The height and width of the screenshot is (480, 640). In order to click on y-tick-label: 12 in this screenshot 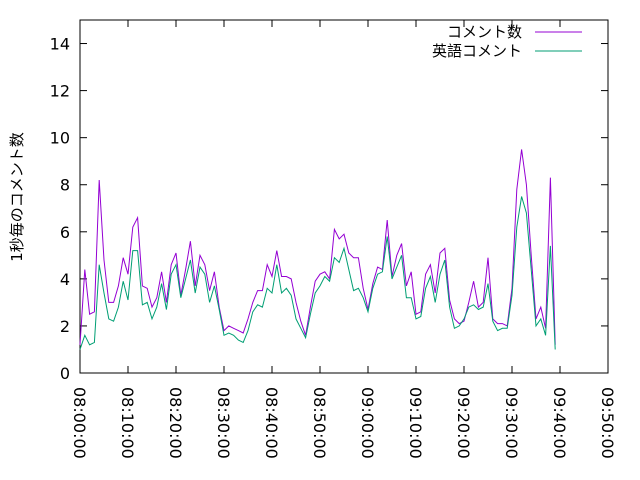, I will do `click(60, 91)`.